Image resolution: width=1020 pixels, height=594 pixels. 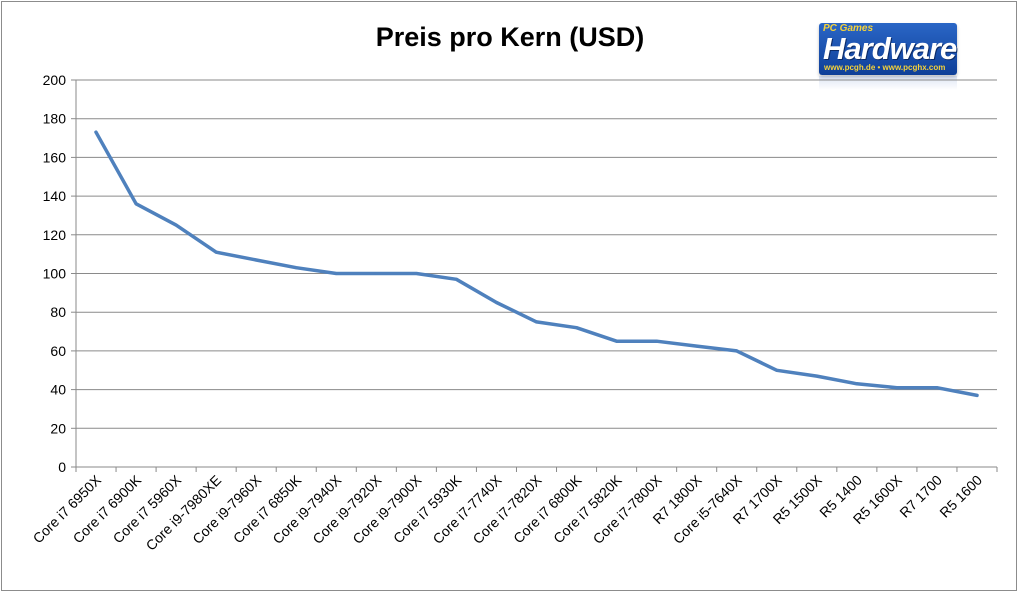 I want to click on x-tick-label: Core i7-7740X, so click(x=467, y=509).